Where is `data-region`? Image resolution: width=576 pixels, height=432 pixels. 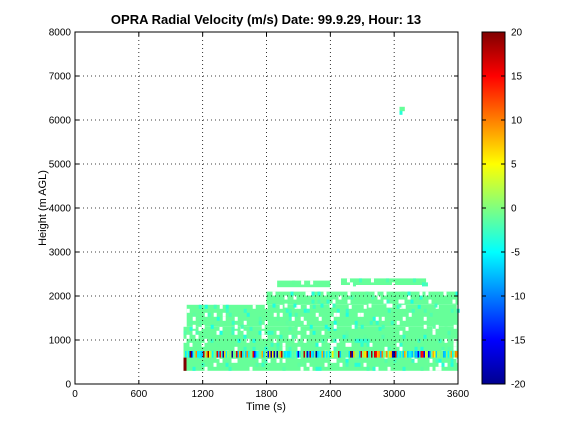
data-region is located at coordinates (383, 281).